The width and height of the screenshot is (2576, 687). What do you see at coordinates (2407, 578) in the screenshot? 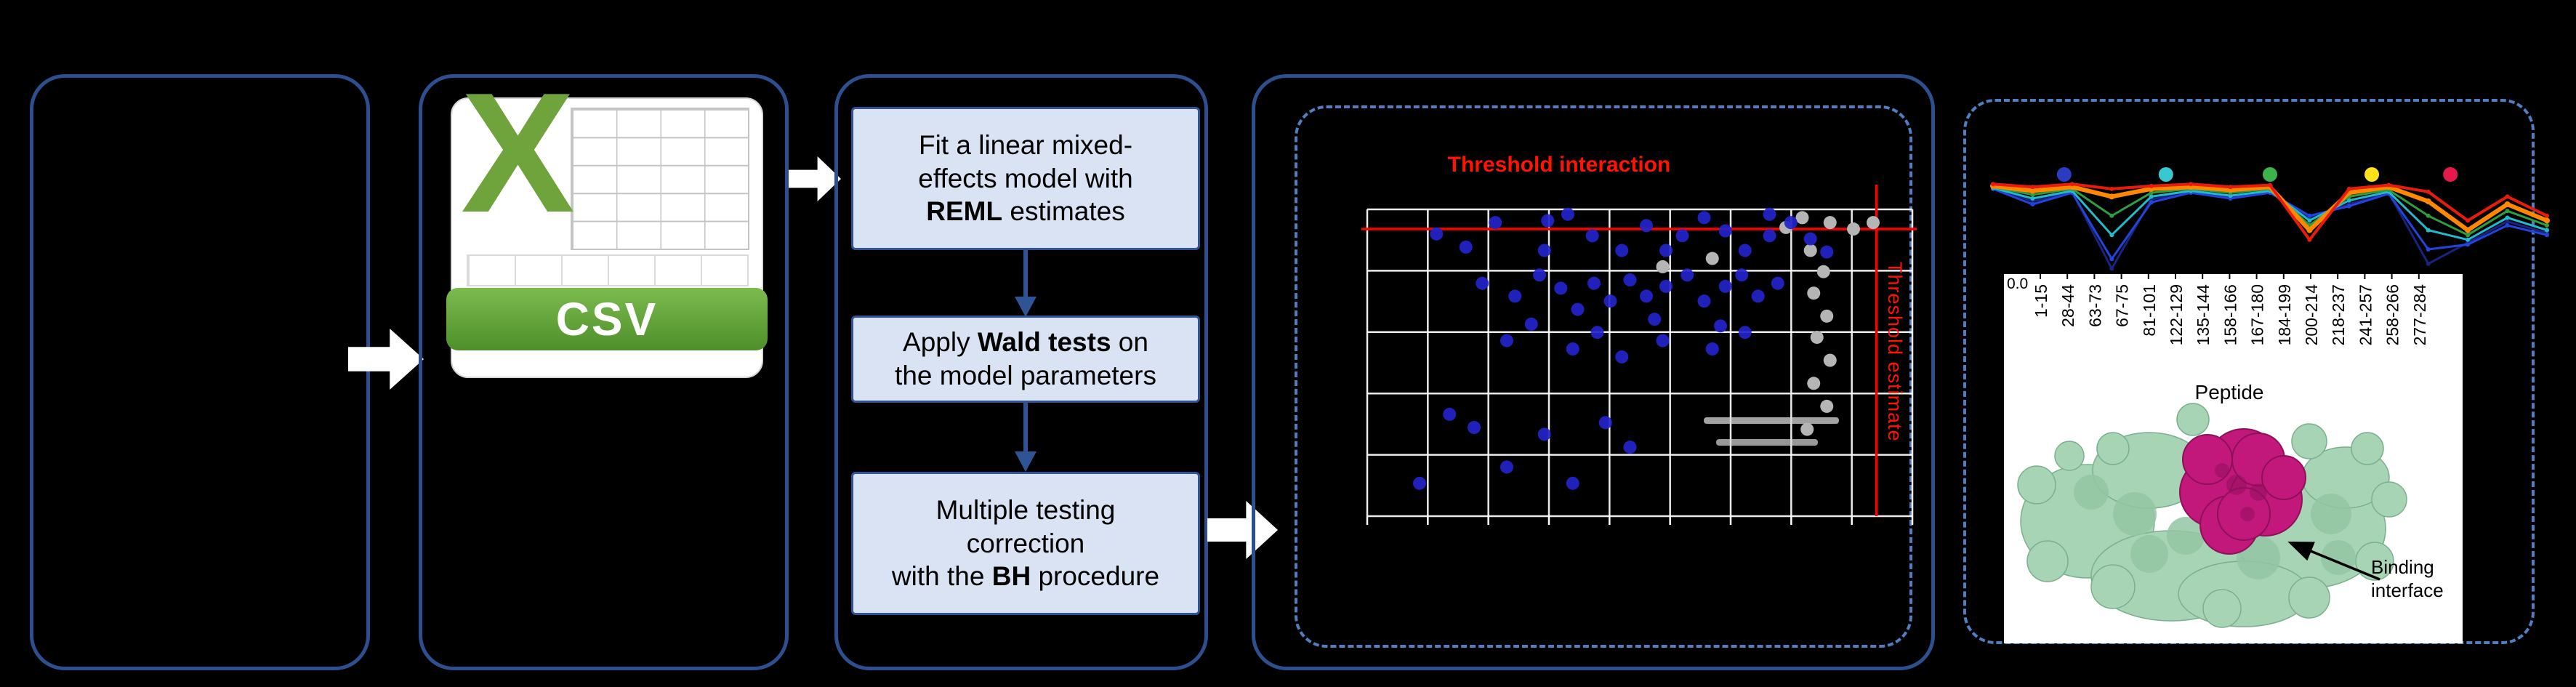
I see `binding-interface-label: Binding interface` at bounding box center [2407, 578].